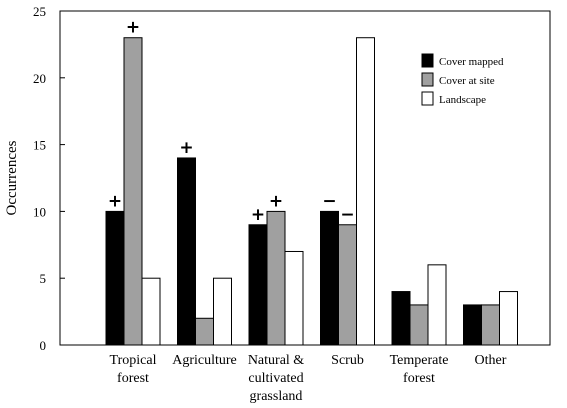 This screenshot has width=567, height=408. Describe the element at coordinates (12, 177) in the screenshot. I see `y-axis-label: Occurrences` at that location.